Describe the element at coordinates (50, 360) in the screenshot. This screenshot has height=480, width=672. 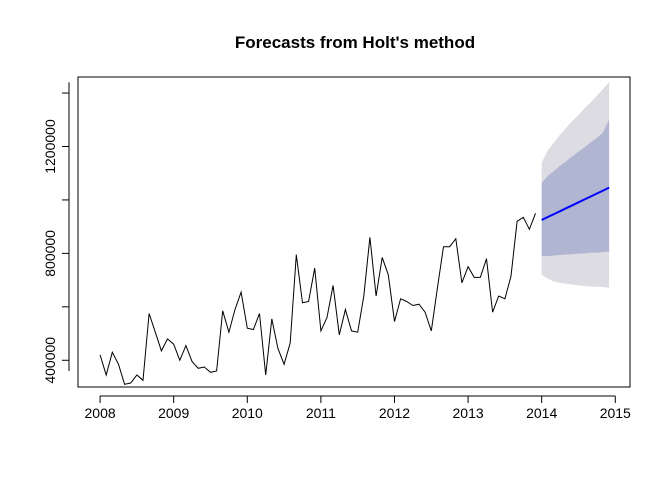
I see `y-tick-label: 400000` at that location.